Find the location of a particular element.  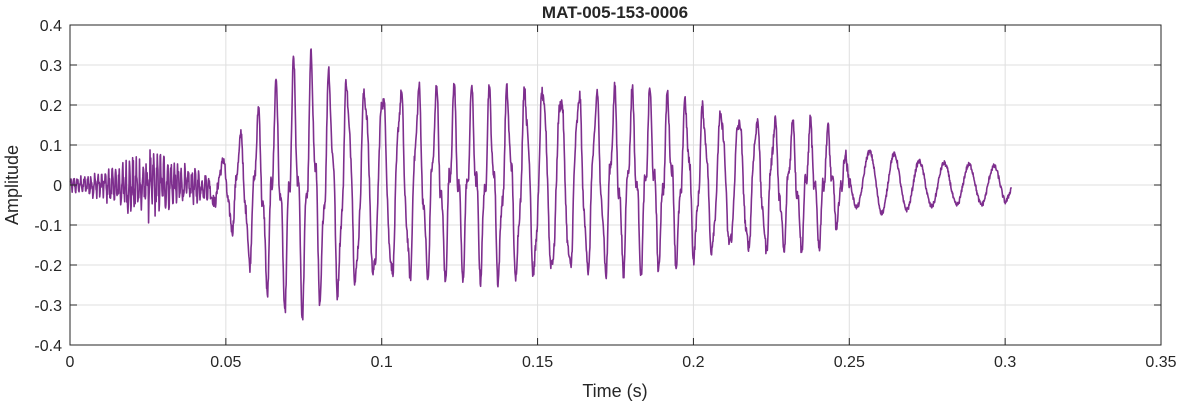

x-tick-label: 0.1 is located at coordinates (382, 362).